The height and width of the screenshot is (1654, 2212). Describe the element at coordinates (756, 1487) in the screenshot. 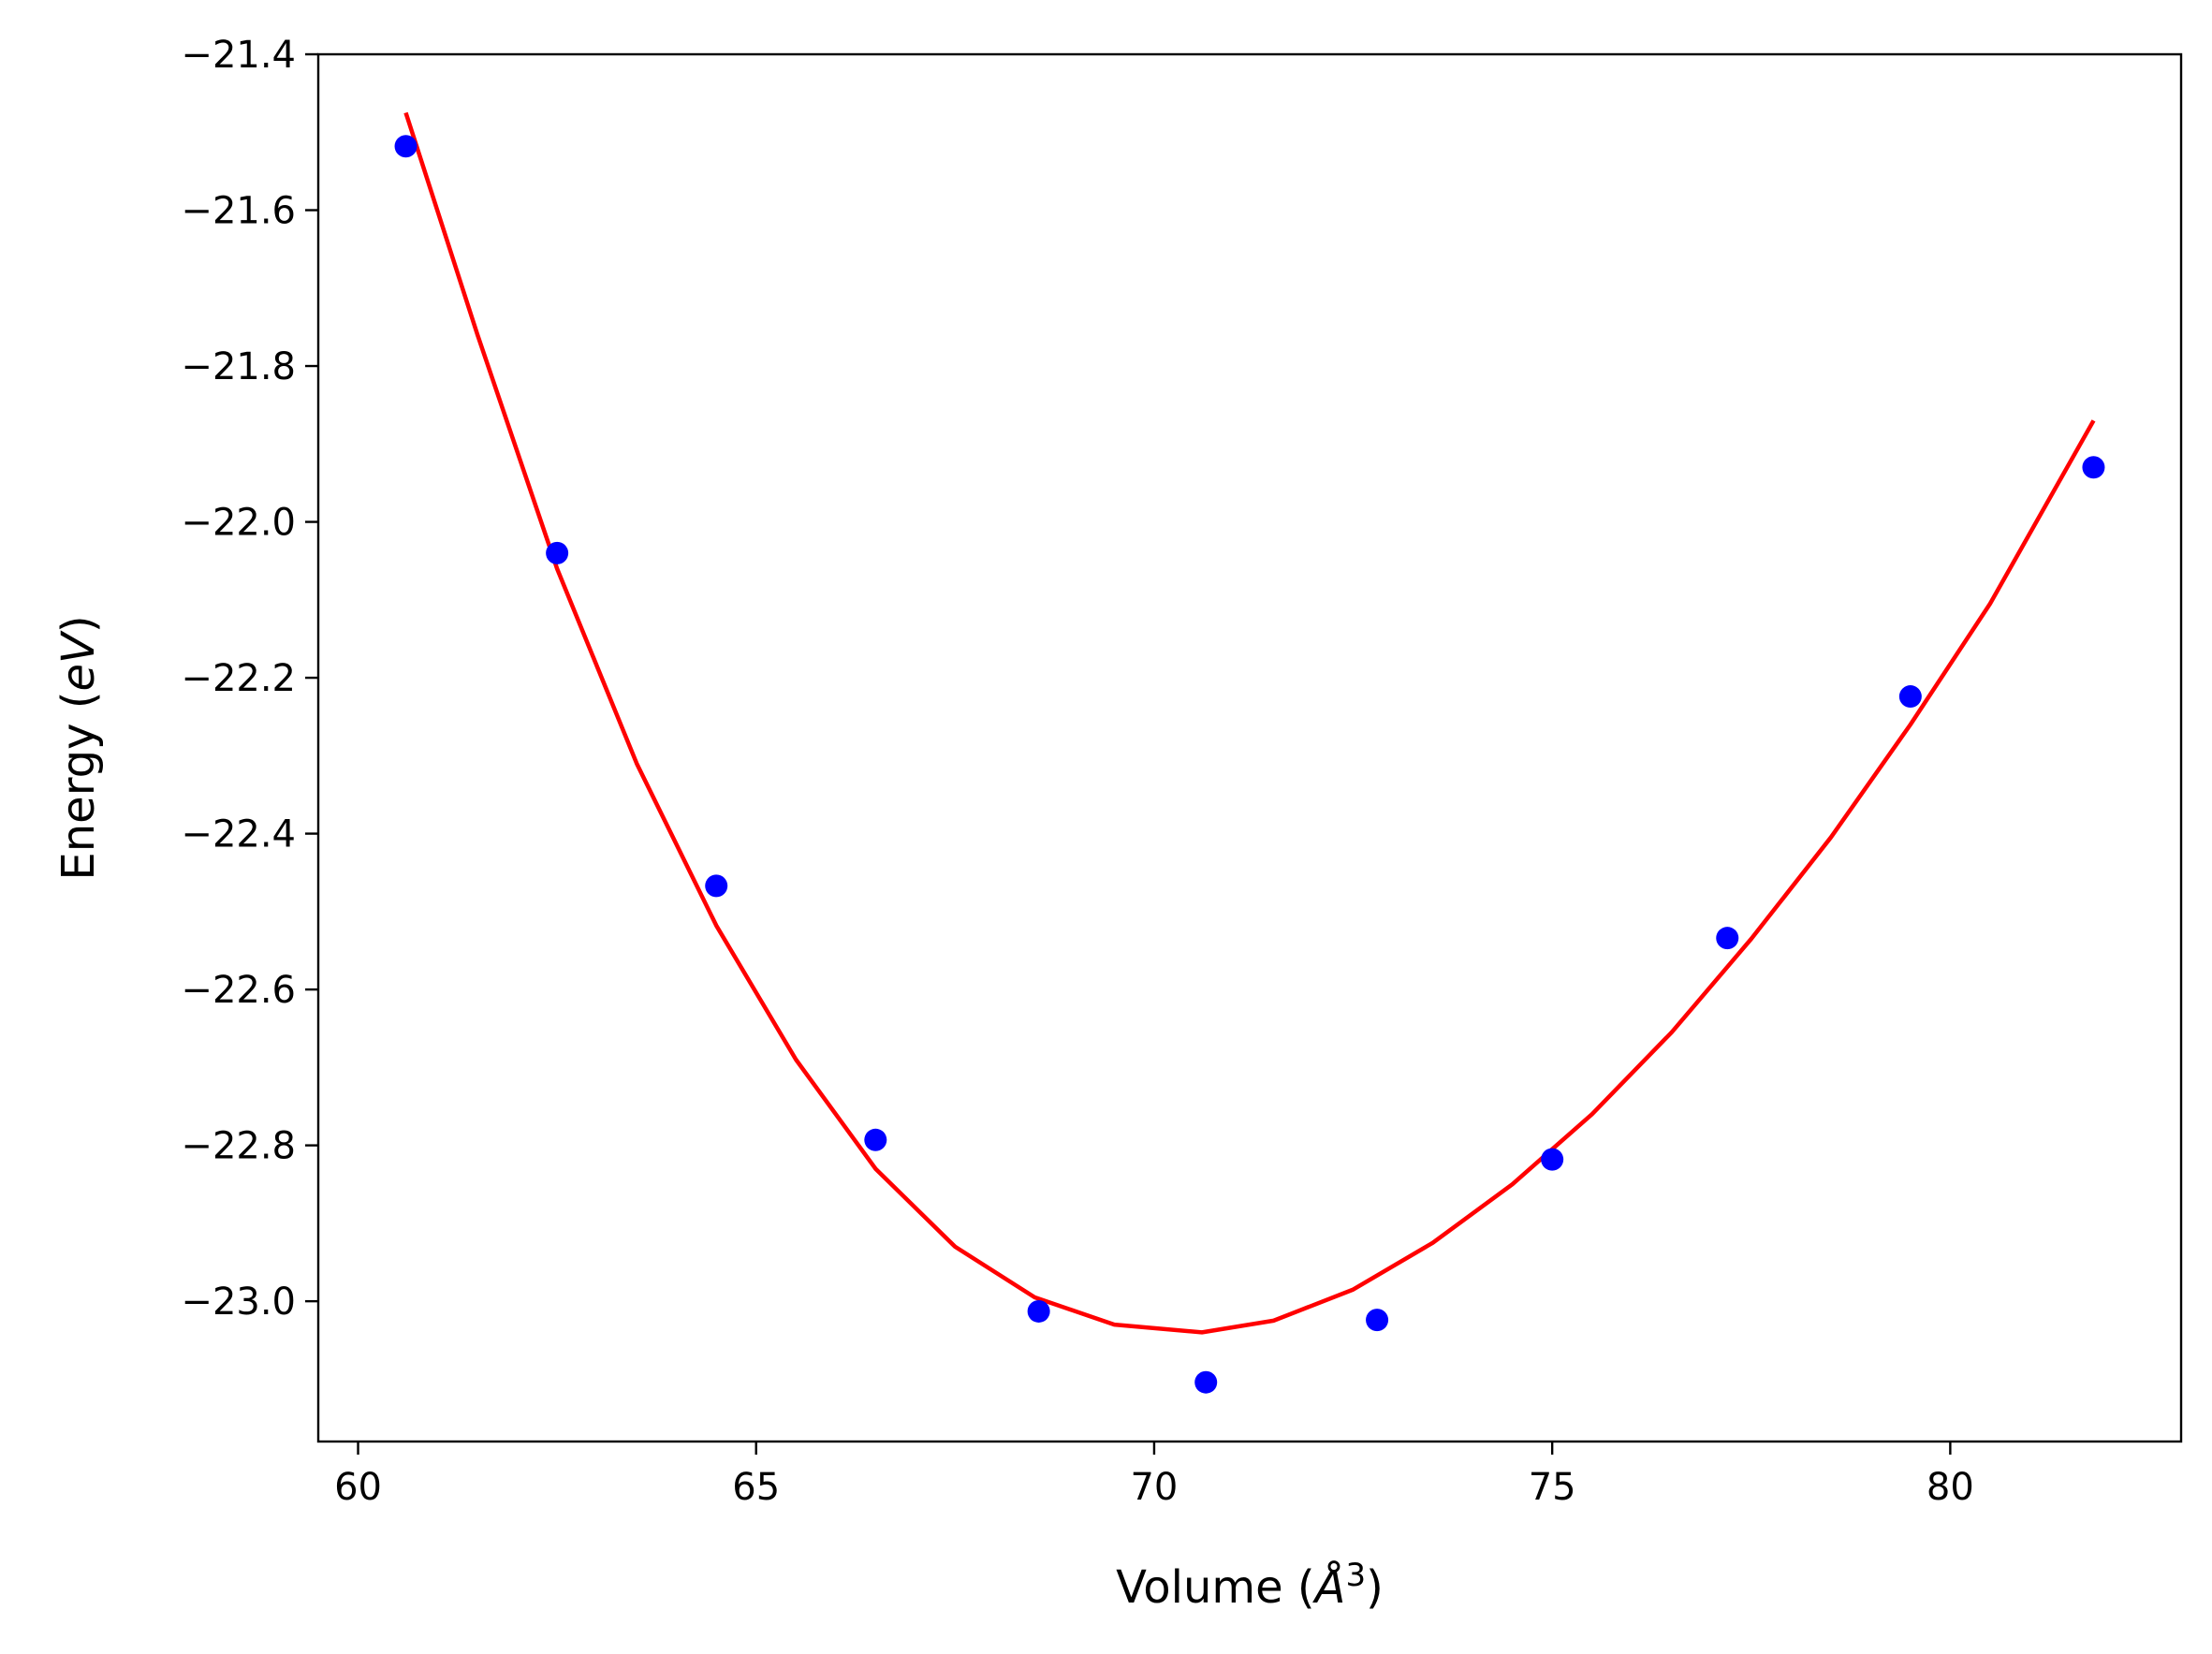

I see `x-tick-label: 65` at that location.